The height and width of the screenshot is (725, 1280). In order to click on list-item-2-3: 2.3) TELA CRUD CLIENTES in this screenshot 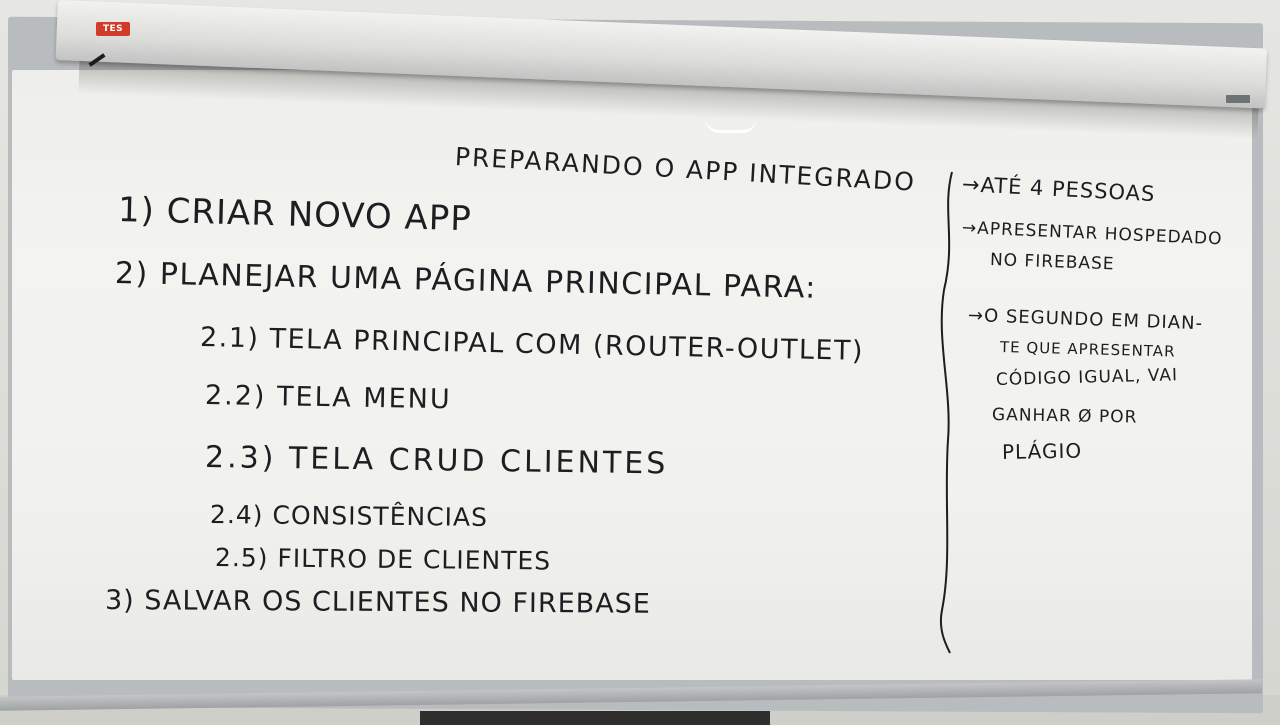, I will do `click(436, 461)`.